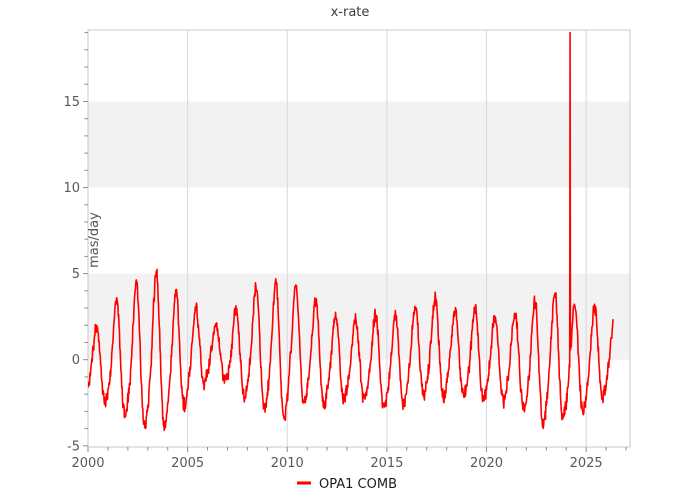  I want to click on y-tick-label: 5, so click(76, 274).